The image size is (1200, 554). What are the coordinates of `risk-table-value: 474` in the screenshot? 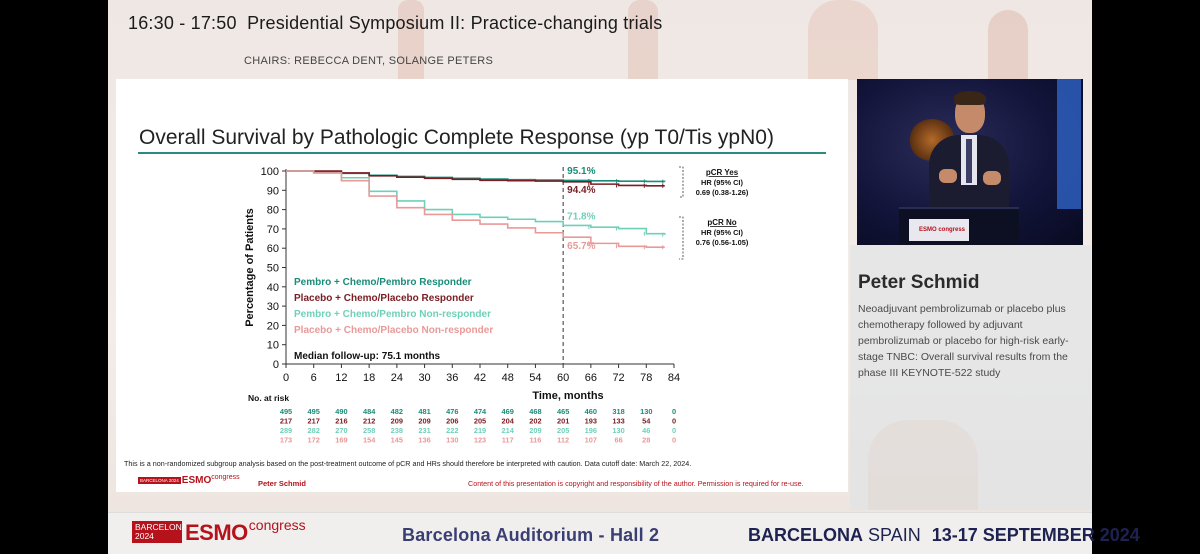 It's located at (480, 411).